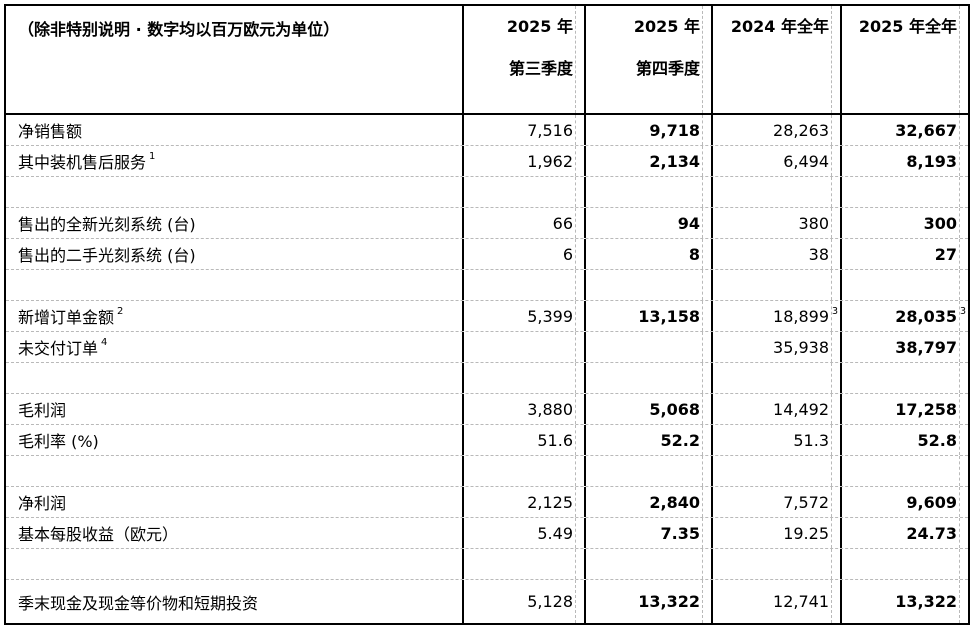  I want to click on cell-value: 6, so click(567, 254).